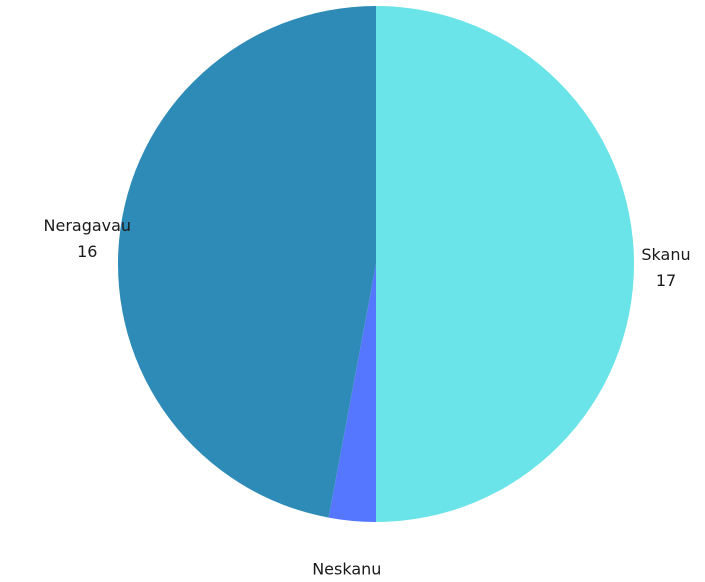 This screenshot has width=705, height=582. What do you see at coordinates (352, 393) in the screenshot?
I see `pie-slice-neskanu` at bounding box center [352, 393].